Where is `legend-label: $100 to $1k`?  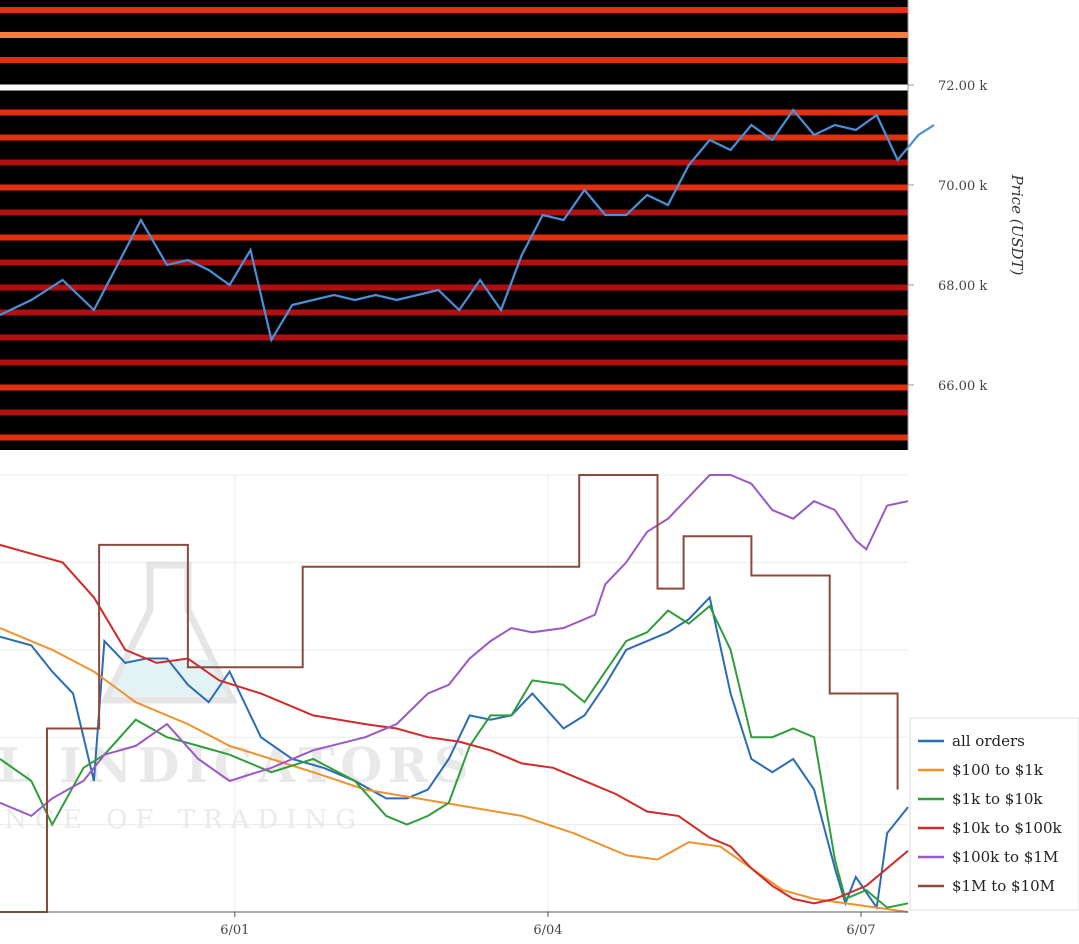
legend-label: $100 to $1k is located at coordinates (998, 770).